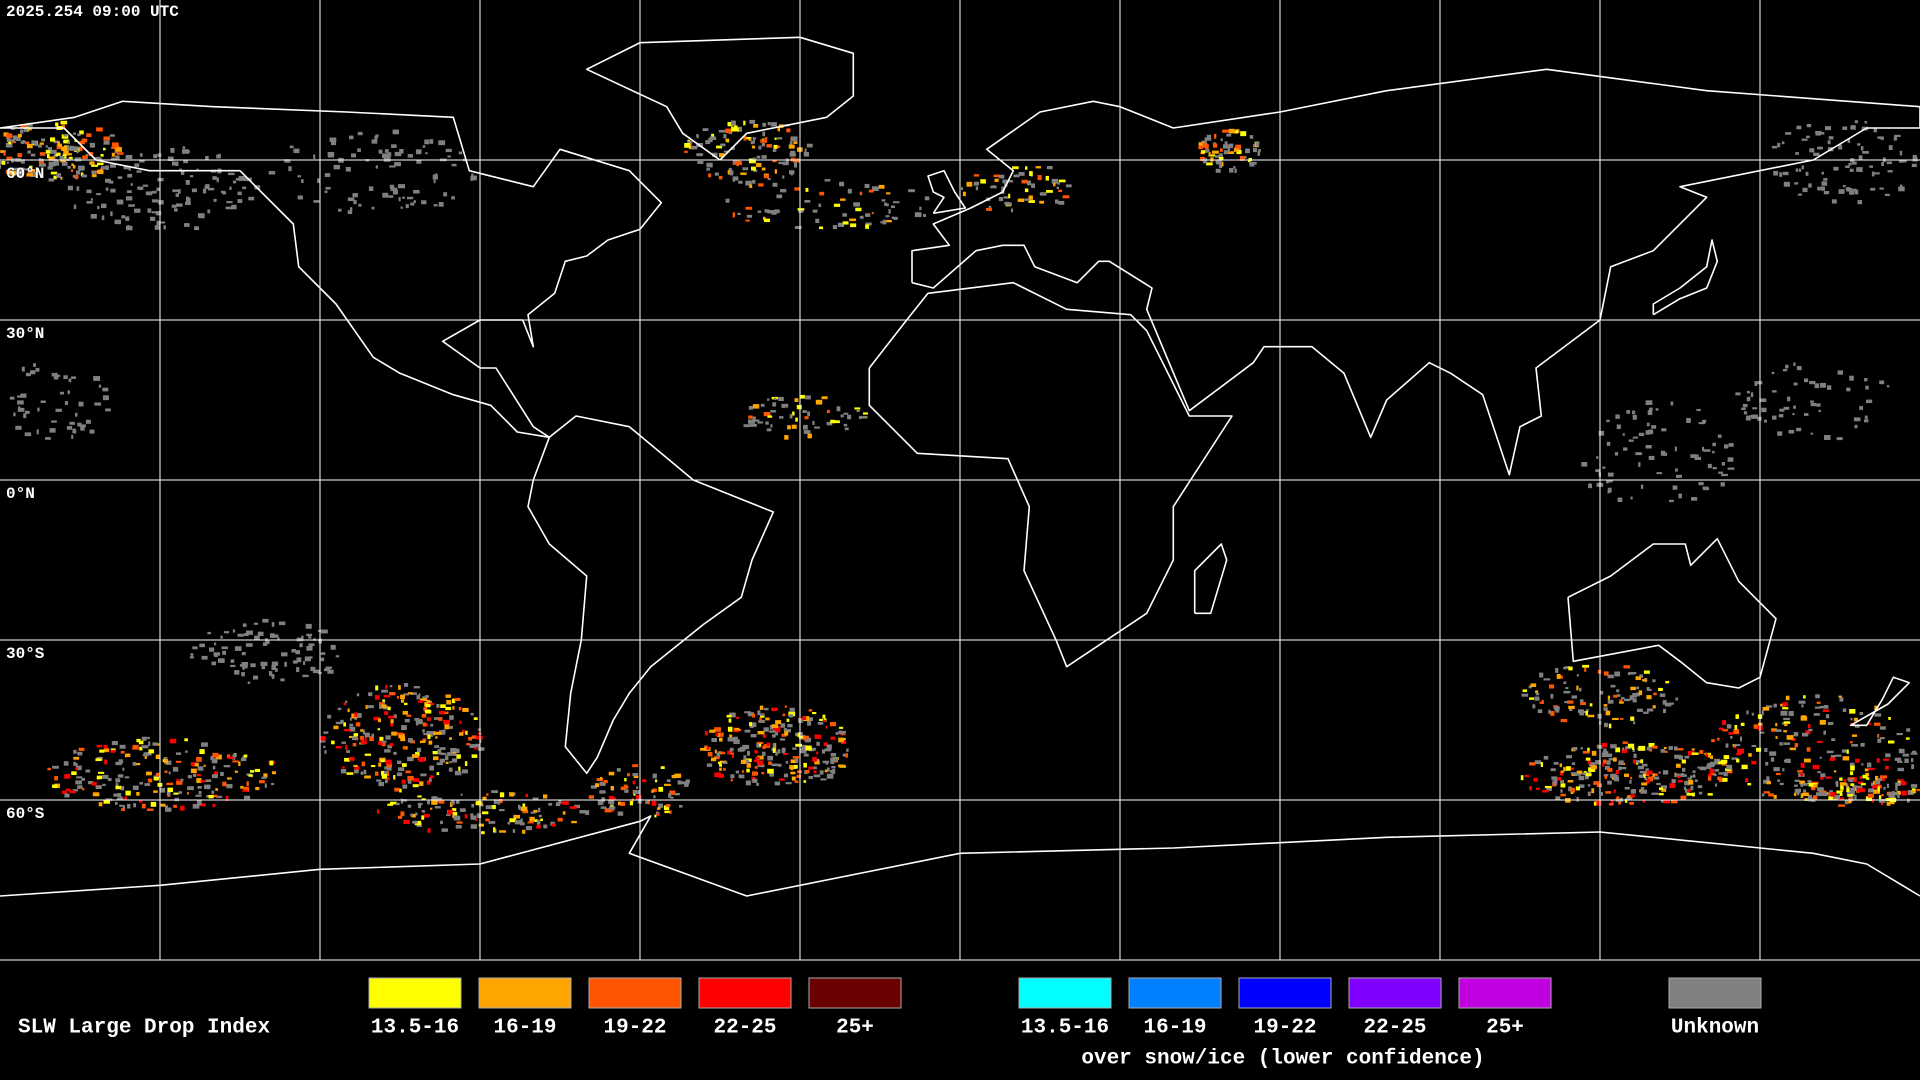 This screenshot has width=1920, height=1080. I want to click on coastline, so click(1880, 701).